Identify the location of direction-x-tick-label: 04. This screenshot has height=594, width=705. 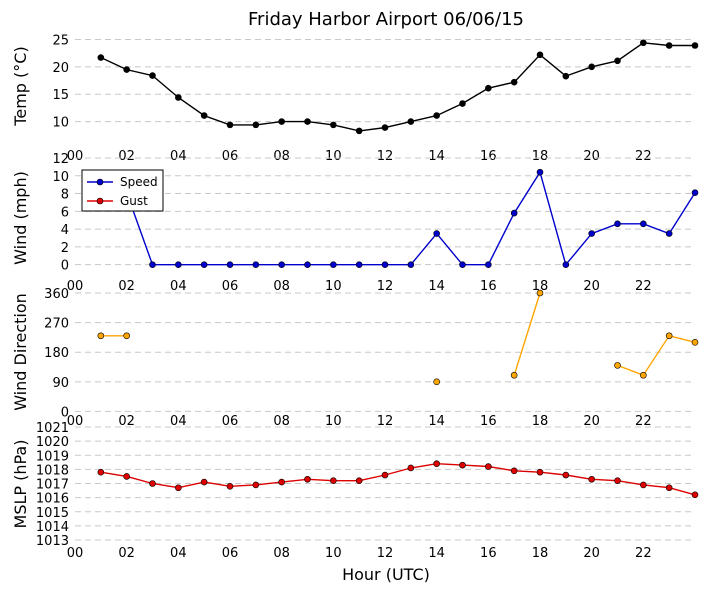
(178, 421).